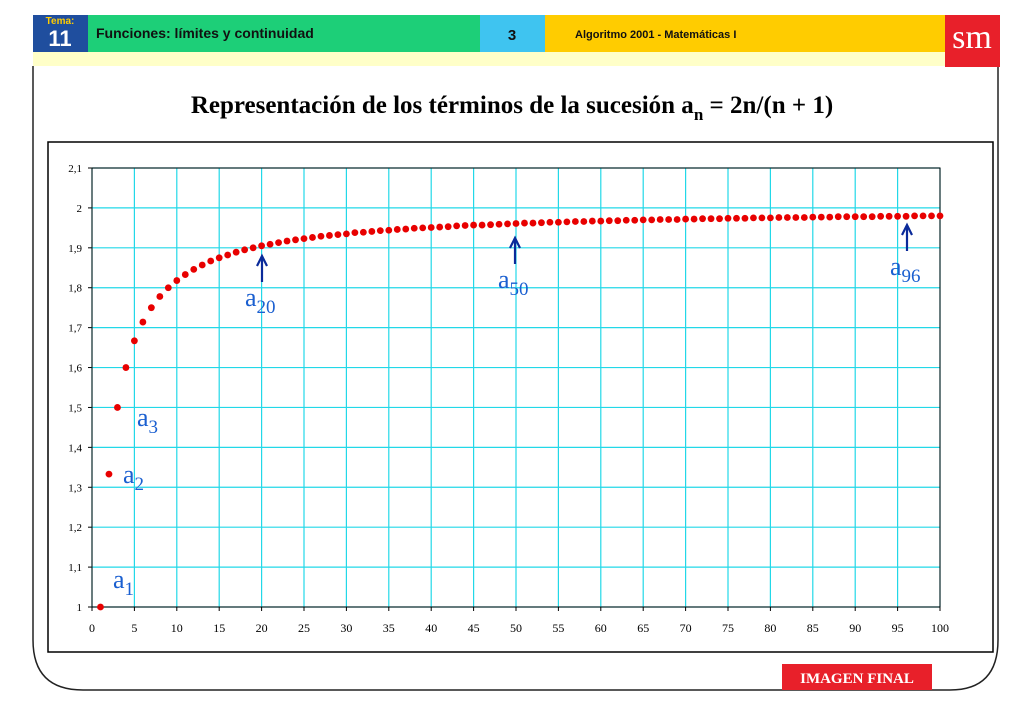  I want to click on annotation: a96, so click(905, 269).